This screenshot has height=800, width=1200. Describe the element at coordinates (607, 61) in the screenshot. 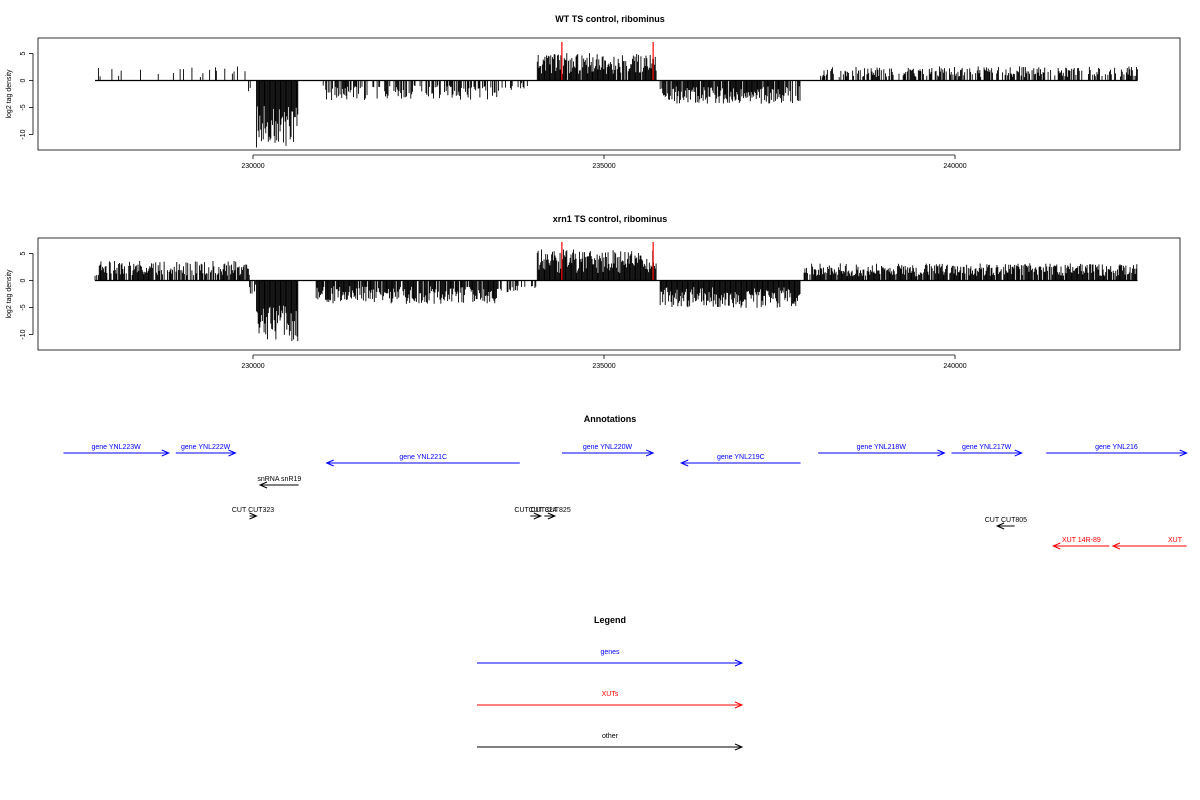

I see `wt-markers` at that location.